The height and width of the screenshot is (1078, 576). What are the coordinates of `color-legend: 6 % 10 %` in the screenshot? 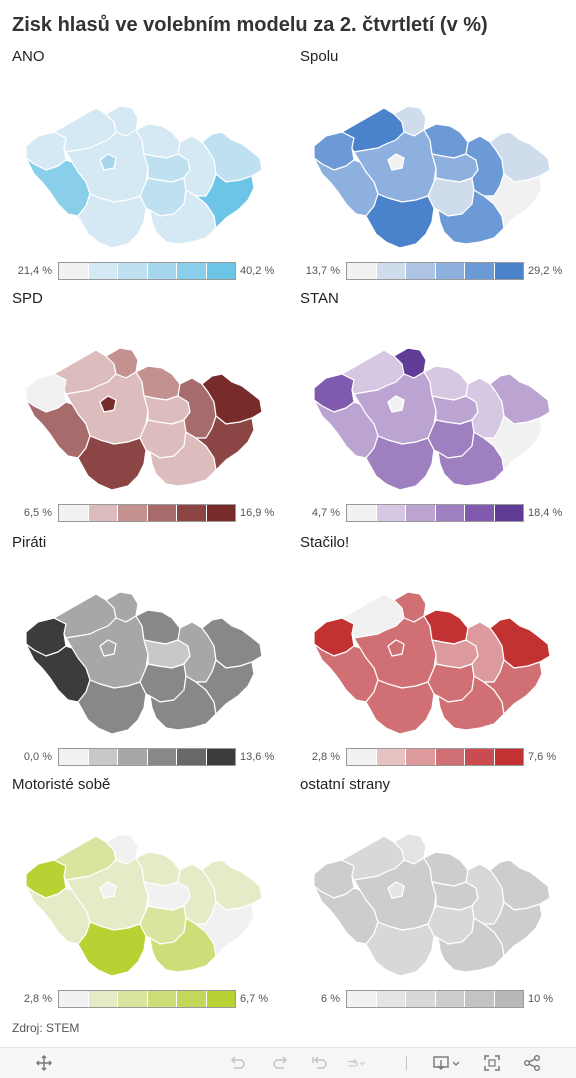 It's located at (432, 1000).